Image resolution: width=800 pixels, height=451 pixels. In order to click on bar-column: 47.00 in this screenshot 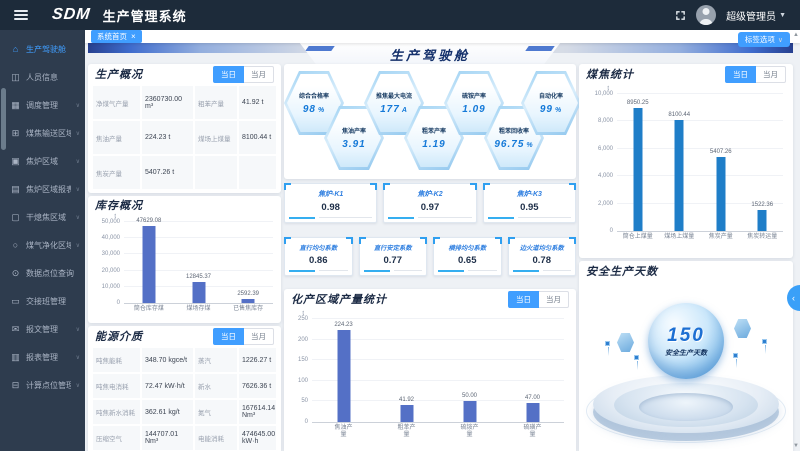, I will do `click(532, 370)`.